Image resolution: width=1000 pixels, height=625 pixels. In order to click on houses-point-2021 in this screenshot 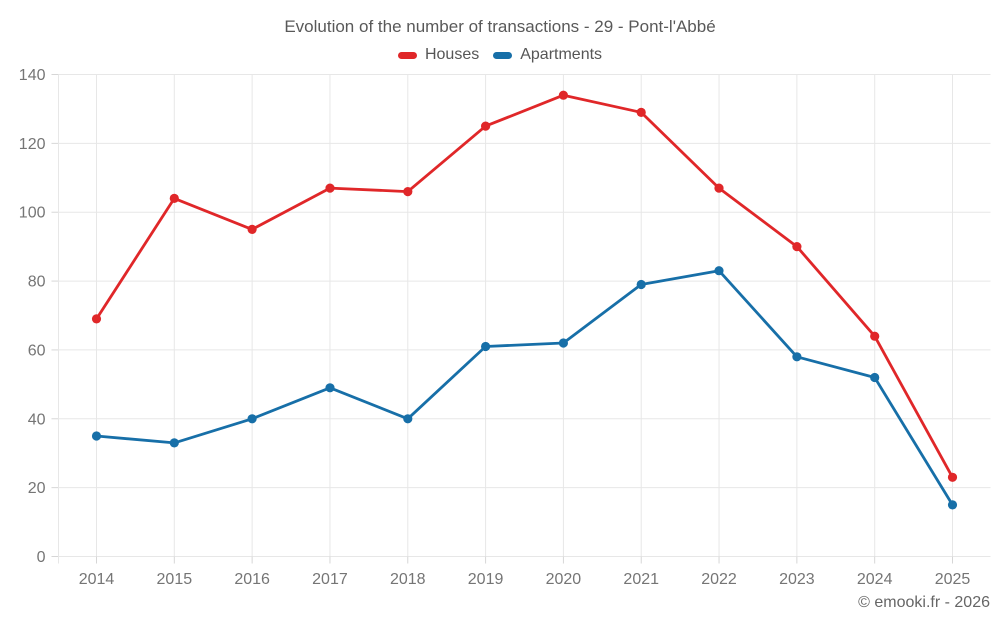, I will do `click(641, 112)`.